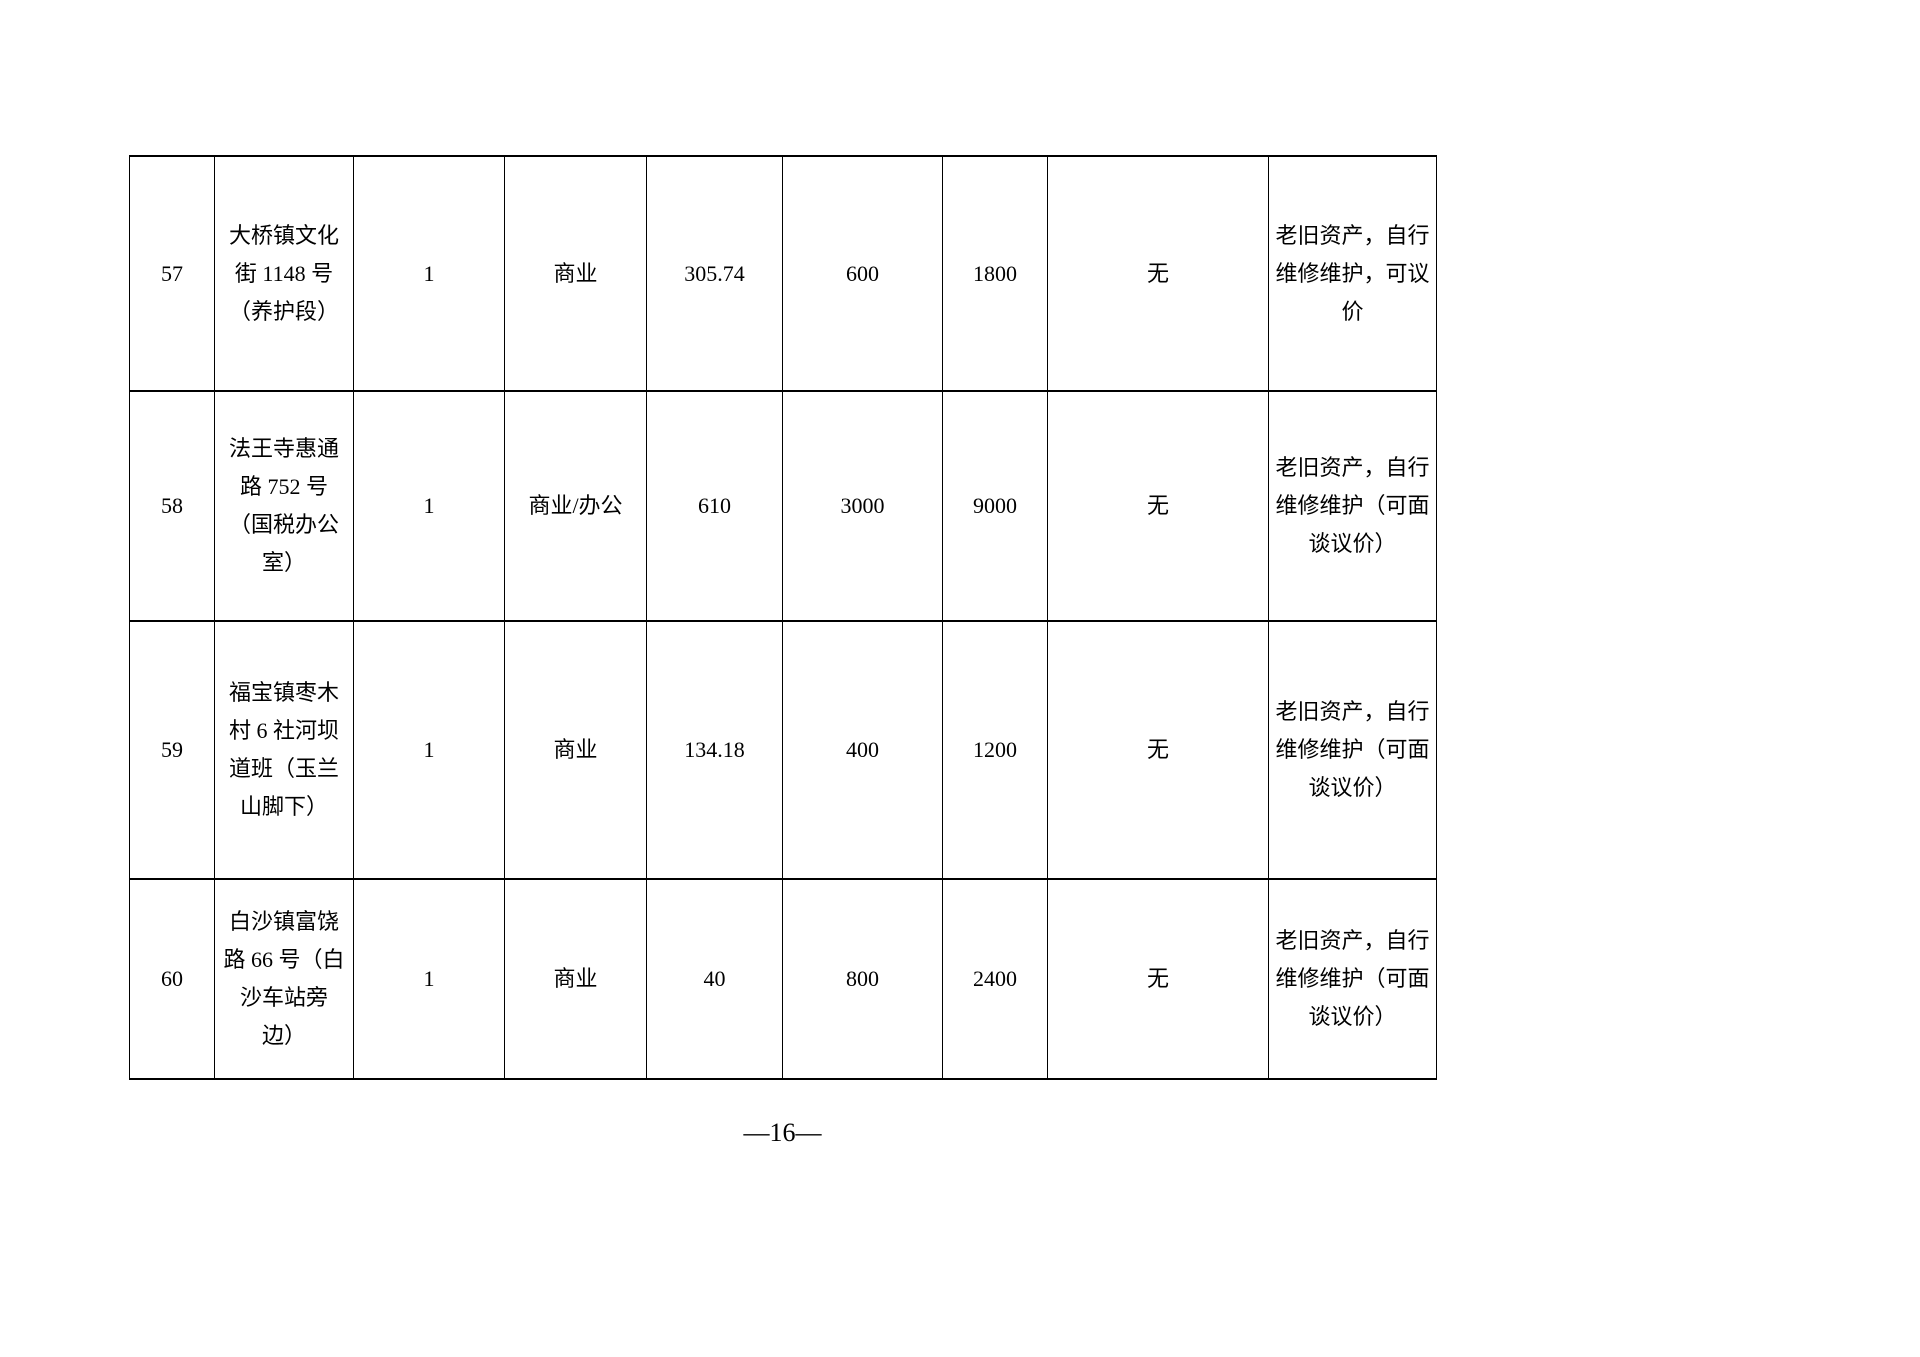 This screenshot has width=1920, height=1357. What do you see at coordinates (995, 273) in the screenshot?
I see `cell-amount2: 1800` at bounding box center [995, 273].